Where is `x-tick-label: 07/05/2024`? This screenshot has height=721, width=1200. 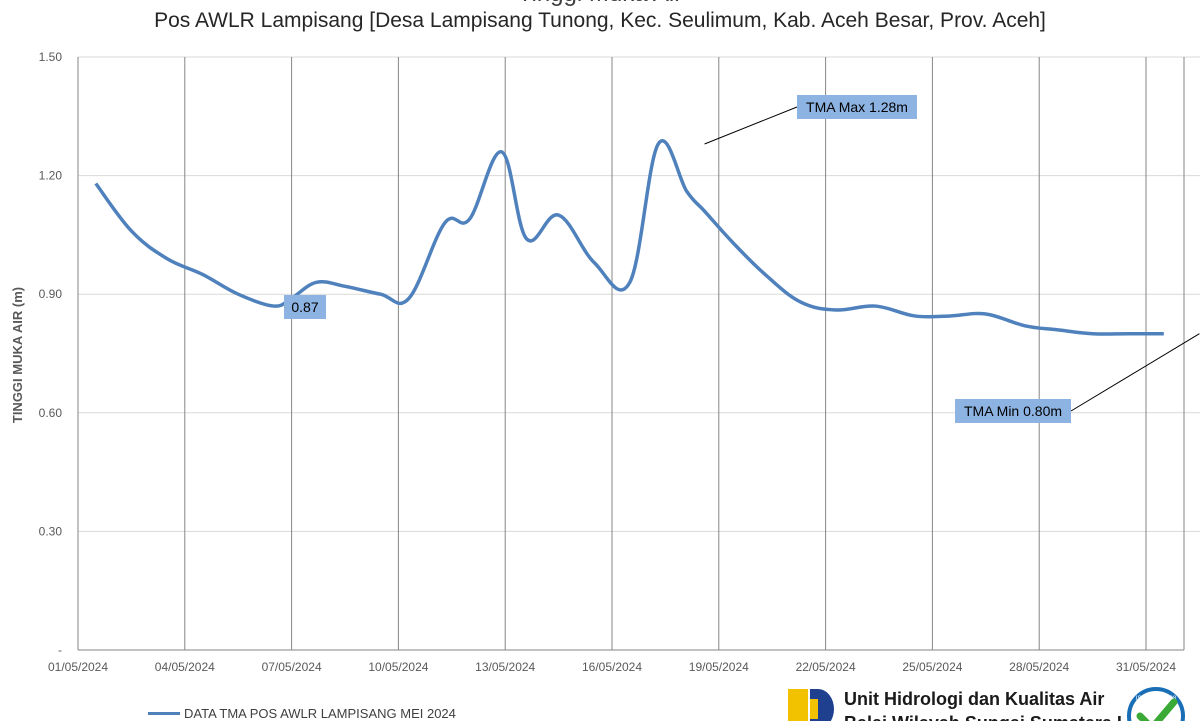 x-tick-label: 07/05/2024 is located at coordinates (292, 667).